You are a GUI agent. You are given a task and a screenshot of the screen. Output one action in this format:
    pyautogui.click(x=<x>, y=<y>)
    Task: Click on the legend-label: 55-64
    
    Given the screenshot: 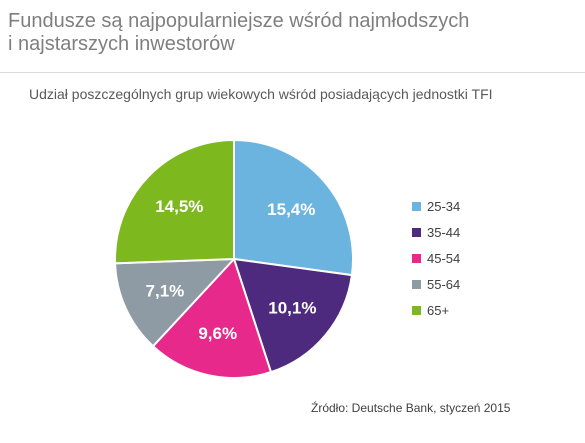 What is the action you would take?
    pyautogui.click(x=443, y=284)
    